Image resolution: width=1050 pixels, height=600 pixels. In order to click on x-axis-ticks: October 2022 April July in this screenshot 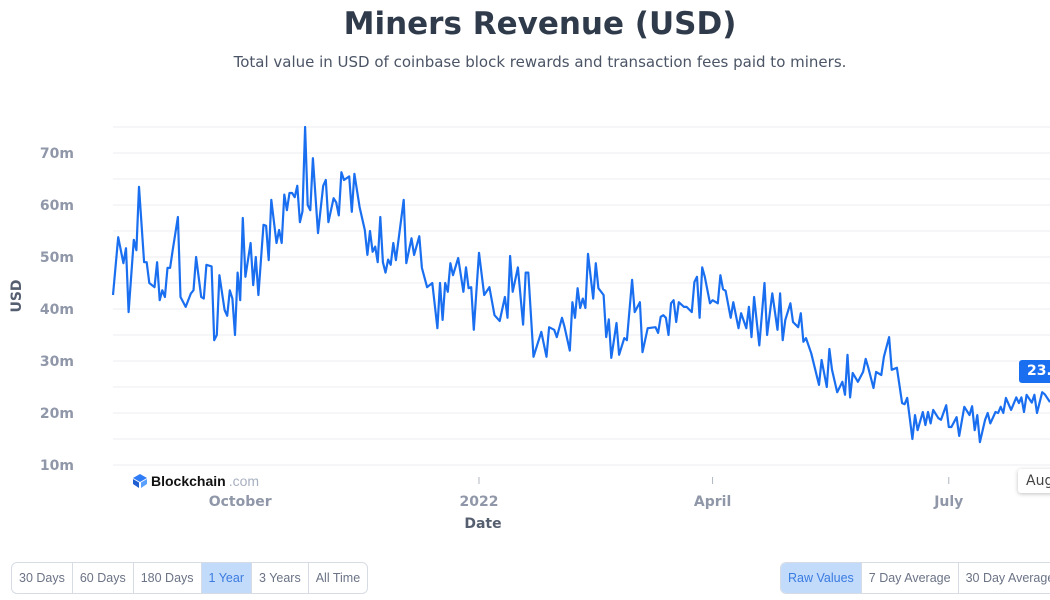, I will do `click(586, 493)`.